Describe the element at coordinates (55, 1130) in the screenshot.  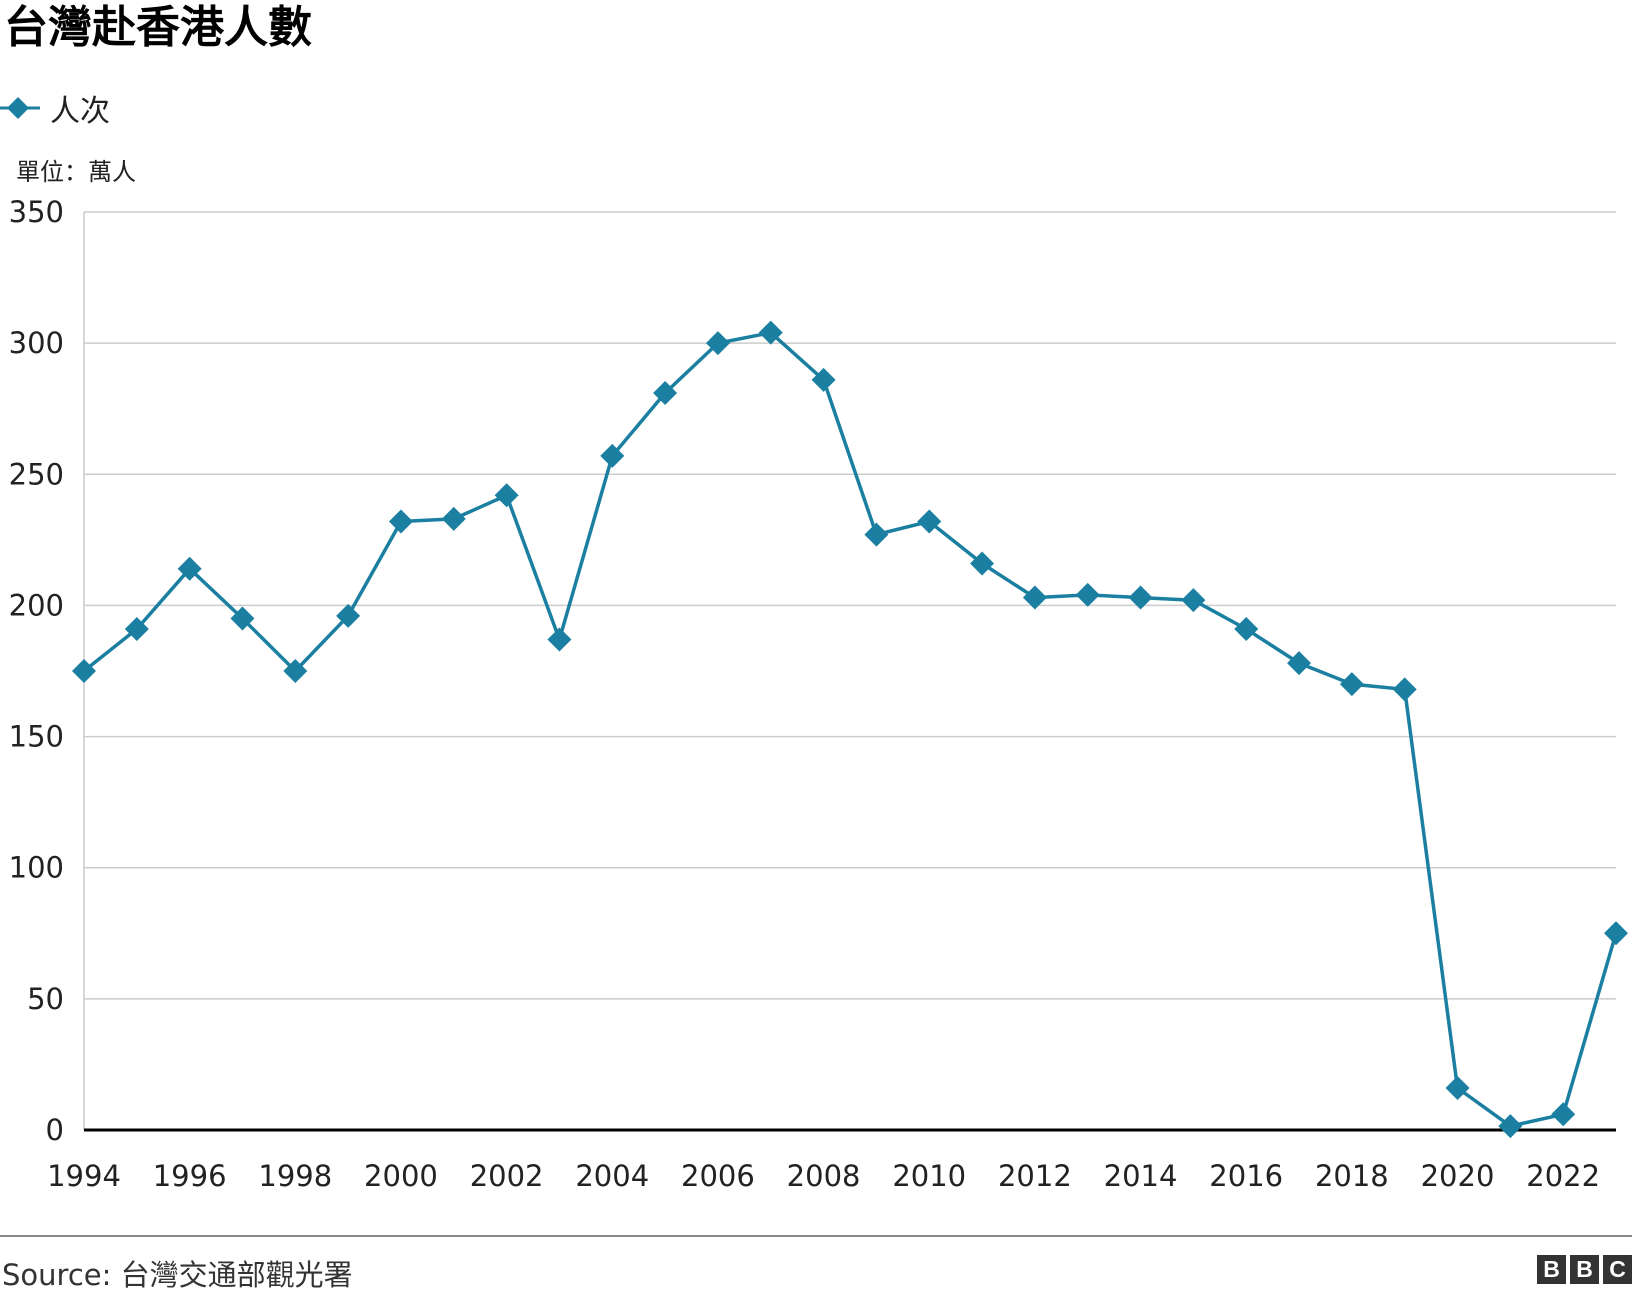
I see `y-tick-label: 0` at that location.